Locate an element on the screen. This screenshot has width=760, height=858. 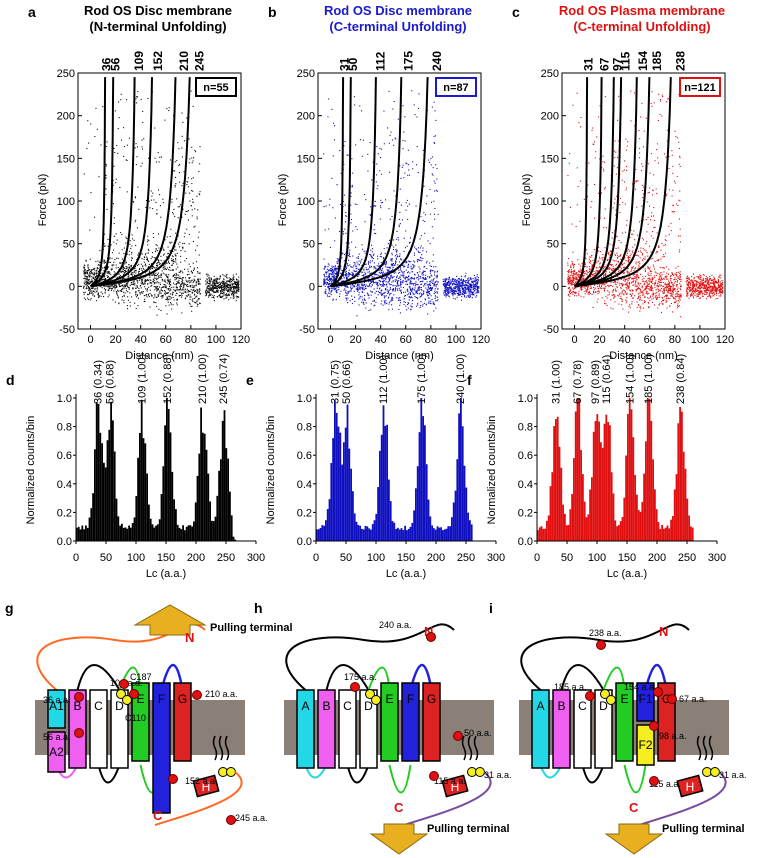
peak-label: 36 is located at coordinates (107, 64).